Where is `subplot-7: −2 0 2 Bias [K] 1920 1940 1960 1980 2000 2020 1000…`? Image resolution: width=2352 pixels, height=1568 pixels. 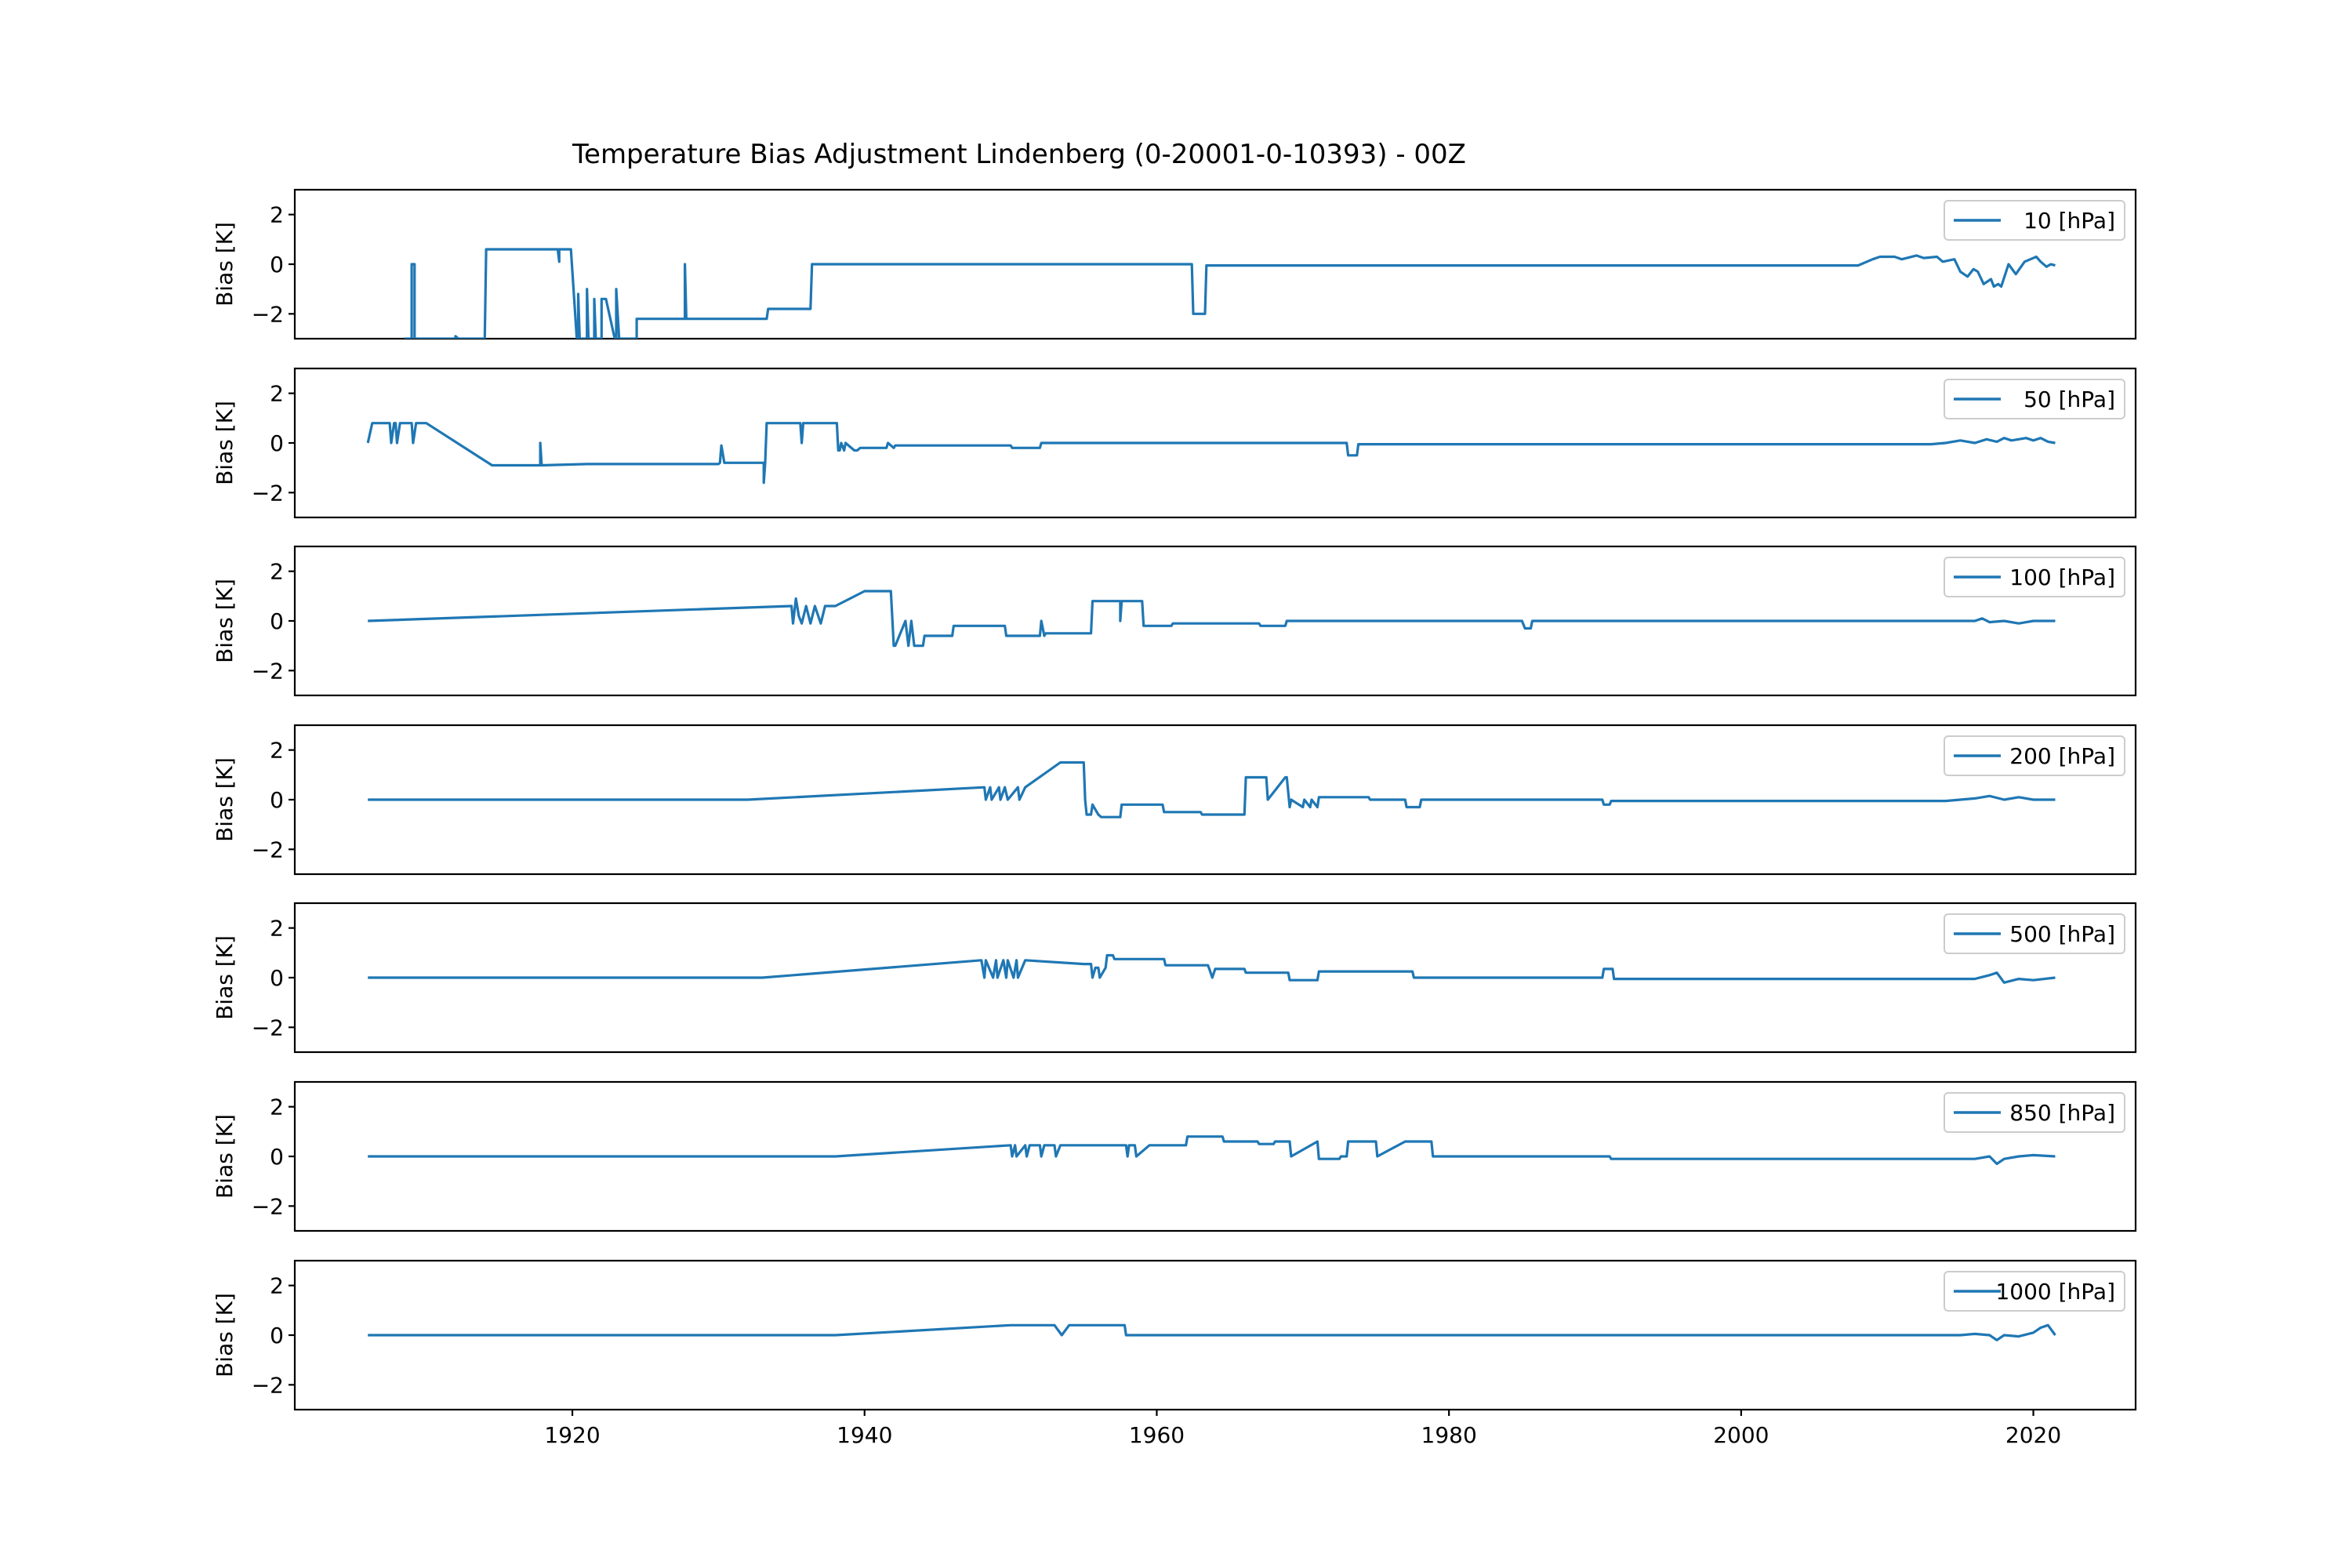
subplot-7: −2 0 2 Bias [K] 1920 1940 1960 1980 2000 2020 1000… is located at coordinates (1174, 1353).